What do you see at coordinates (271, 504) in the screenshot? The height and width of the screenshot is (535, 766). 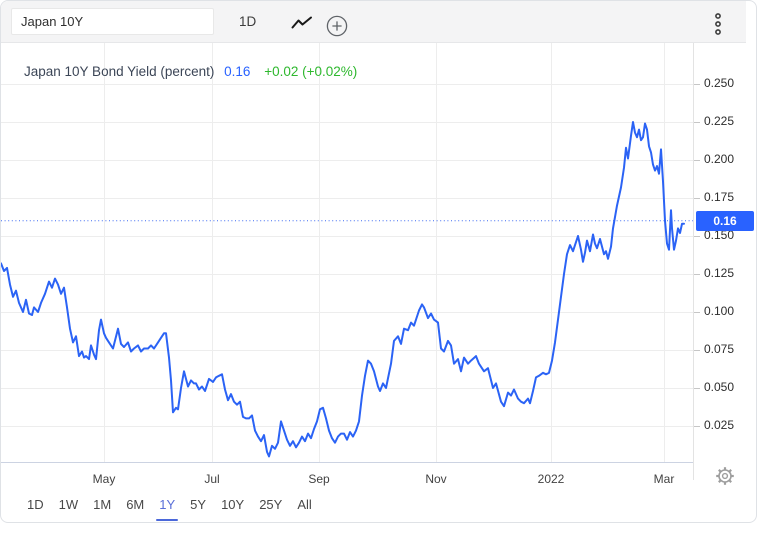 I see `range-25y: 25Y` at bounding box center [271, 504].